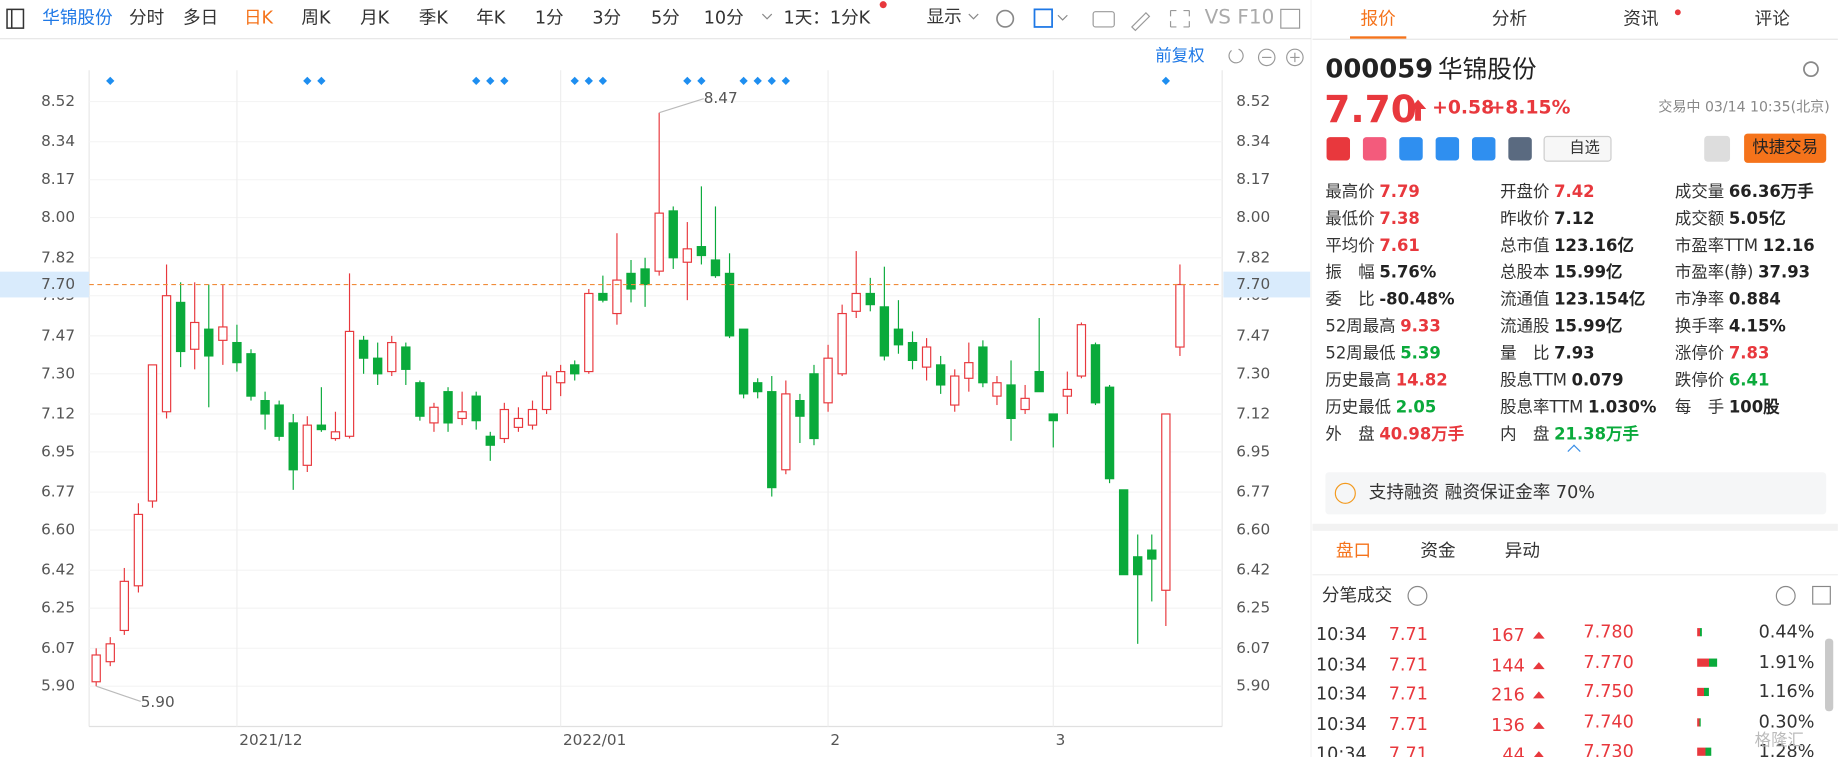 This screenshot has width=1838, height=757. What do you see at coordinates (316, 18) in the screenshot?
I see `period-tab: 周K` at bounding box center [316, 18].